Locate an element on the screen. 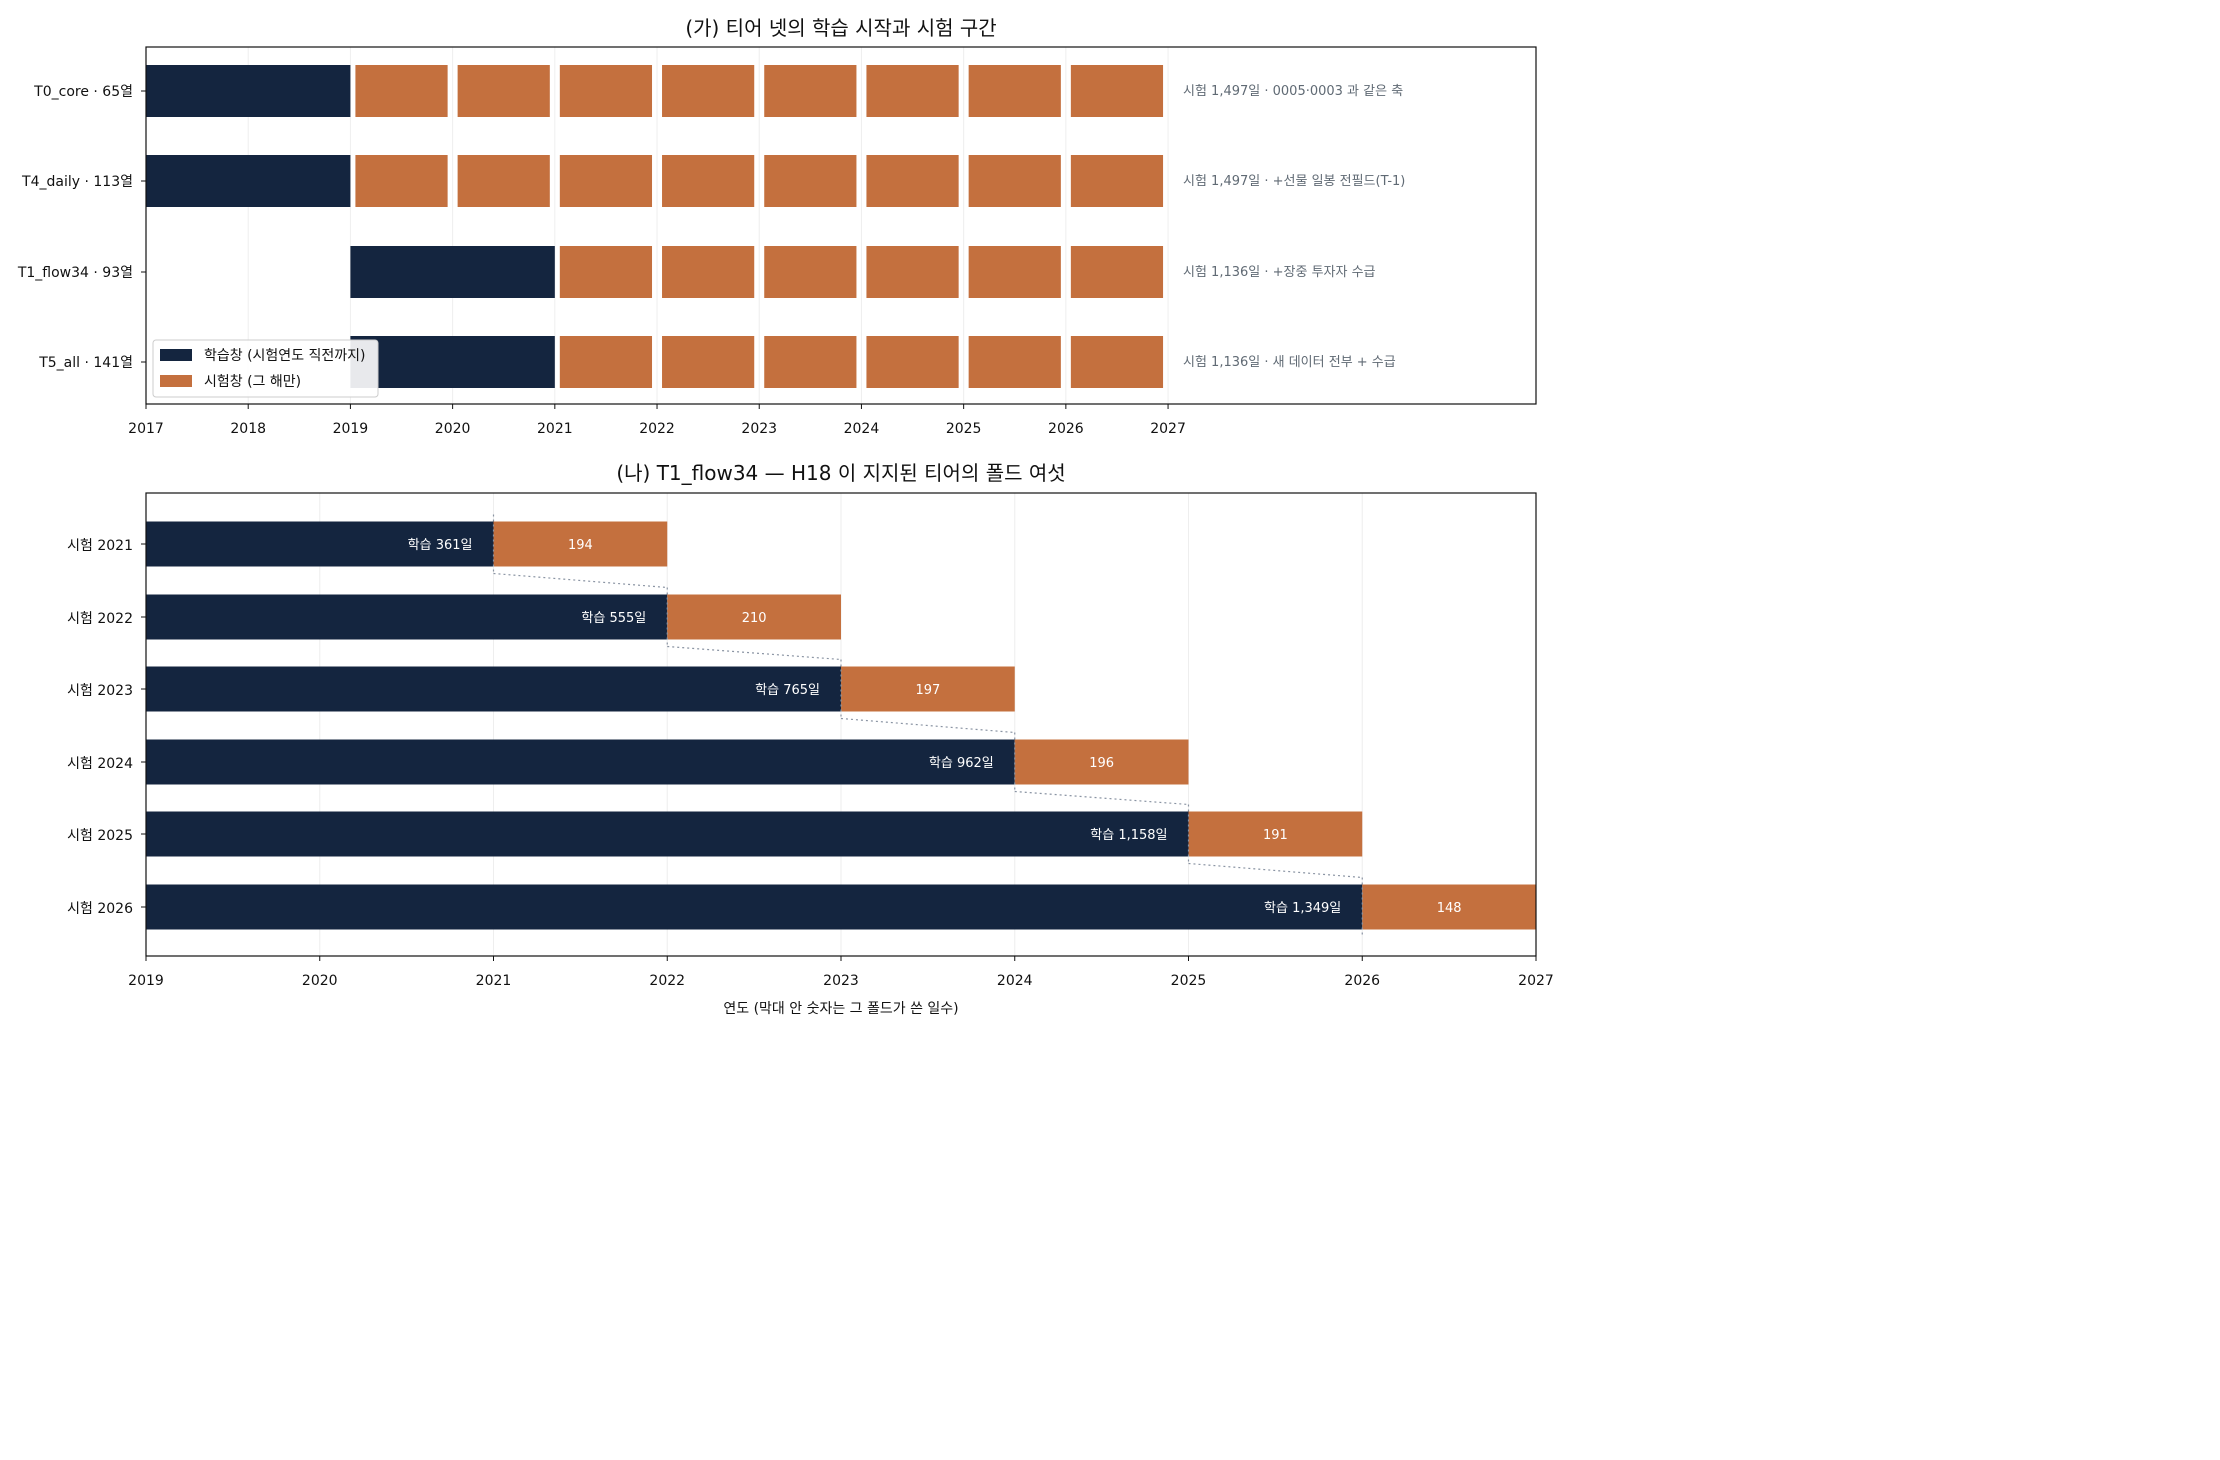 This screenshot has height=1460, width=2220. panel-b-test-label: 194 is located at coordinates (580, 545).